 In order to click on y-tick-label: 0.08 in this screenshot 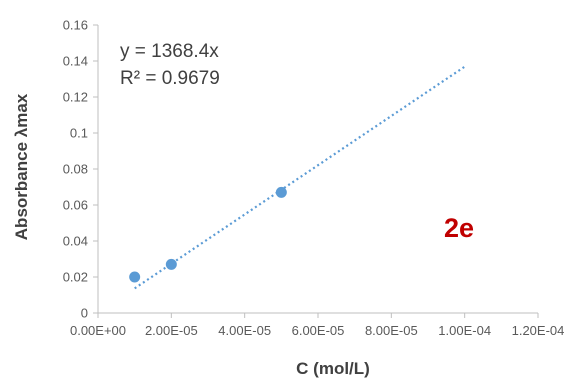, I will do `click(75, 169)`.